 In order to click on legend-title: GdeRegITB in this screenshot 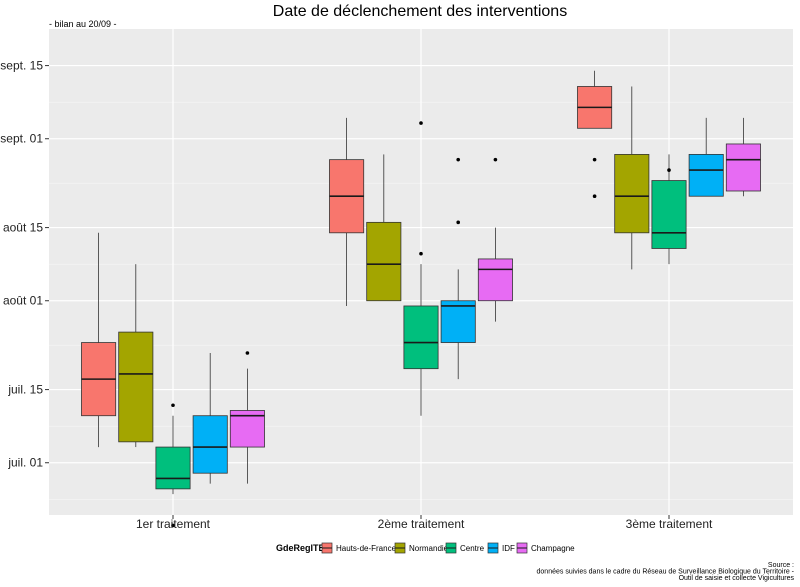, I will do `click(301, 548)`.